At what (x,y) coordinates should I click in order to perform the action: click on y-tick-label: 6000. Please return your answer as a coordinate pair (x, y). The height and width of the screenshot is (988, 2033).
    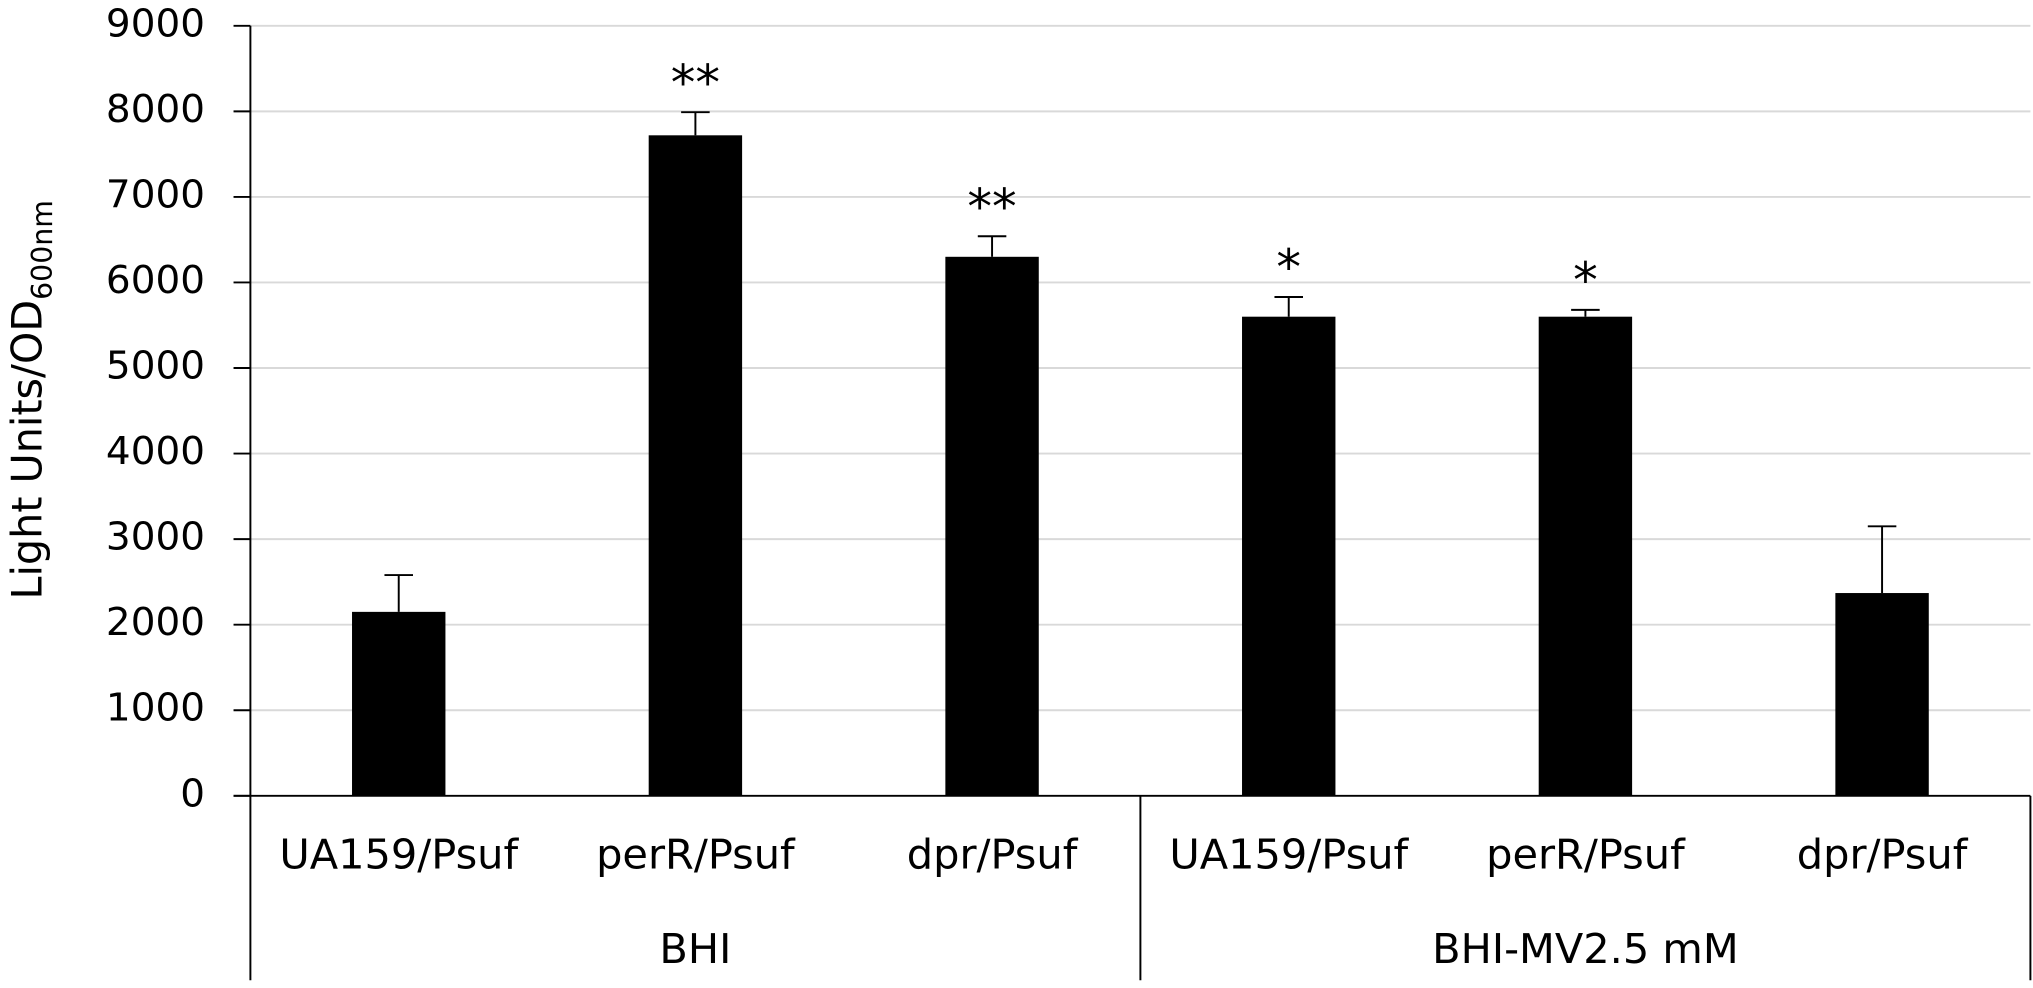
    Looking at the image, I should click on (155, 280).